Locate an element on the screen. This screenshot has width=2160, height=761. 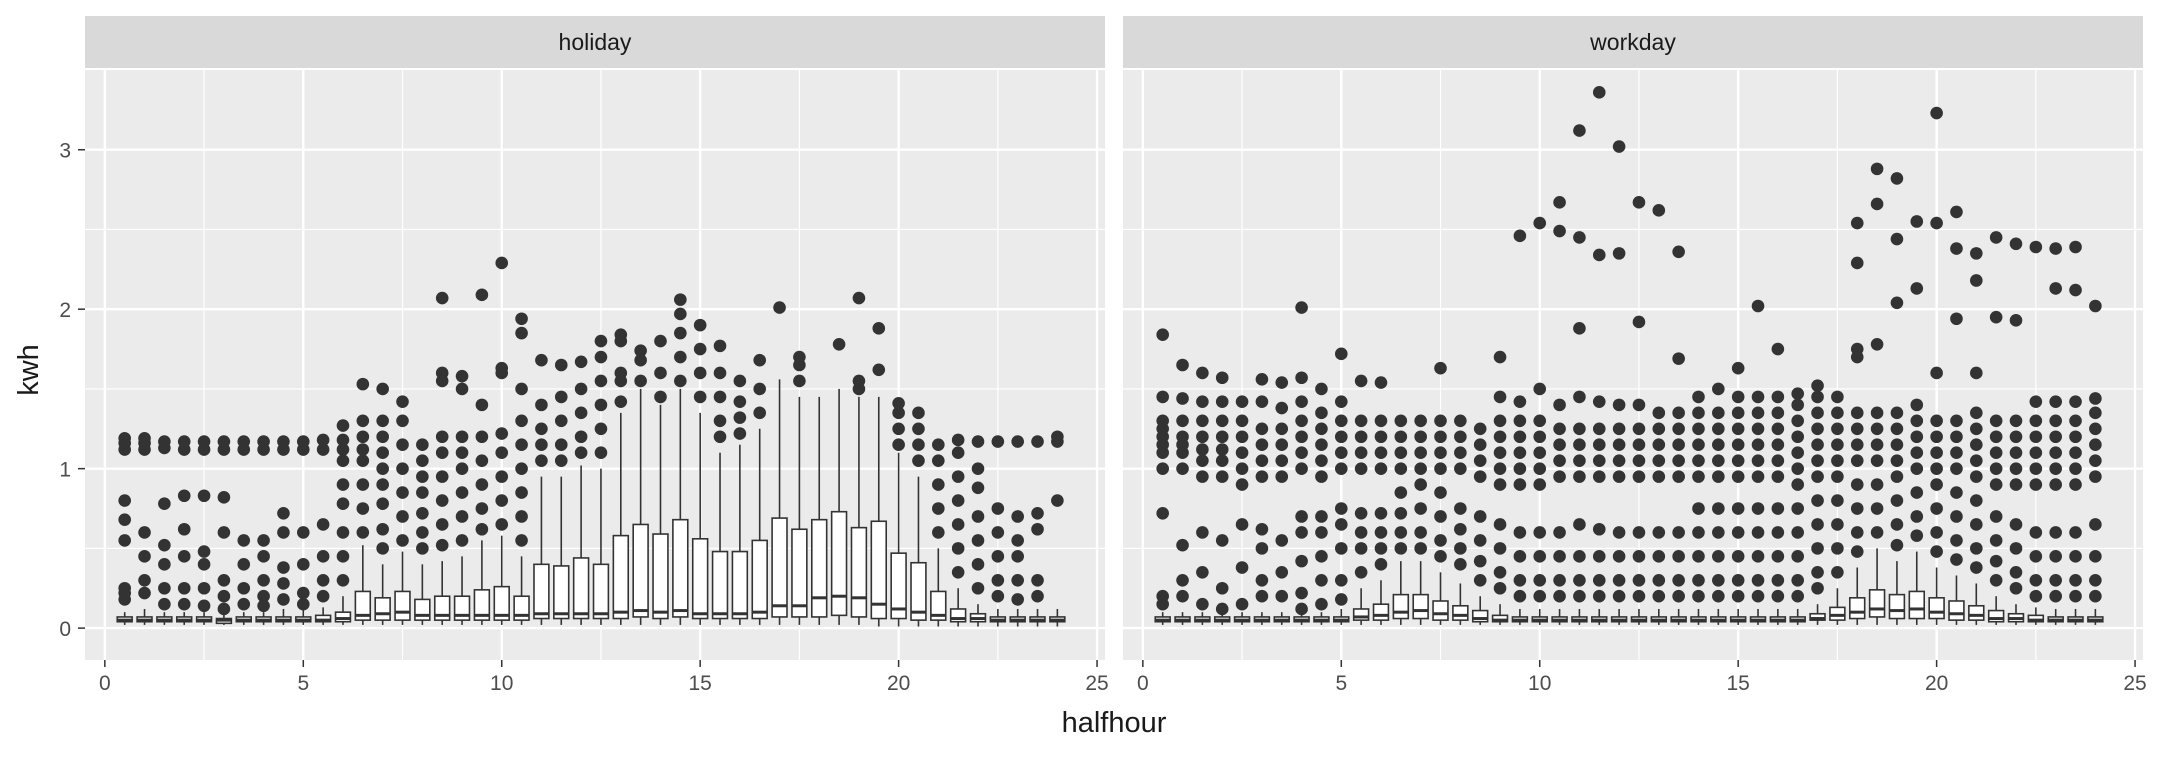
box-plot-halfhour-3.5 is located at coordinates (1281, 500).